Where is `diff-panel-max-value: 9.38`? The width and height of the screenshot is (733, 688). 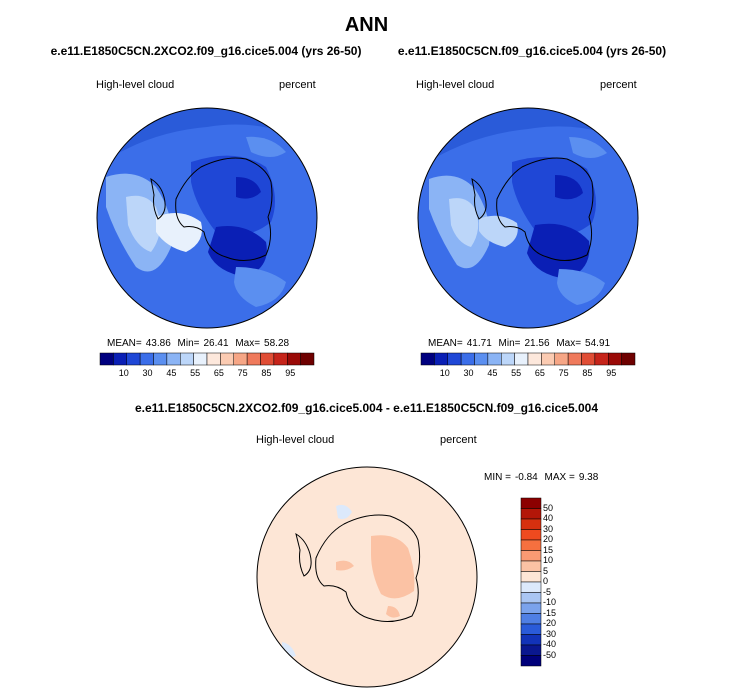
diff-panel-max-value: 9.38 is located at coordinates (588, 477).